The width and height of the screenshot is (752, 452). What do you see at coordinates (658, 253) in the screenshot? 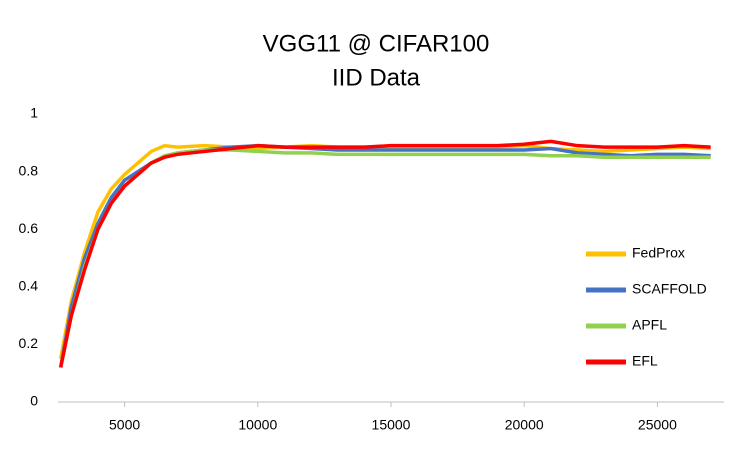
I see `legend-label: FedProx` at bounding box center [658, 253].